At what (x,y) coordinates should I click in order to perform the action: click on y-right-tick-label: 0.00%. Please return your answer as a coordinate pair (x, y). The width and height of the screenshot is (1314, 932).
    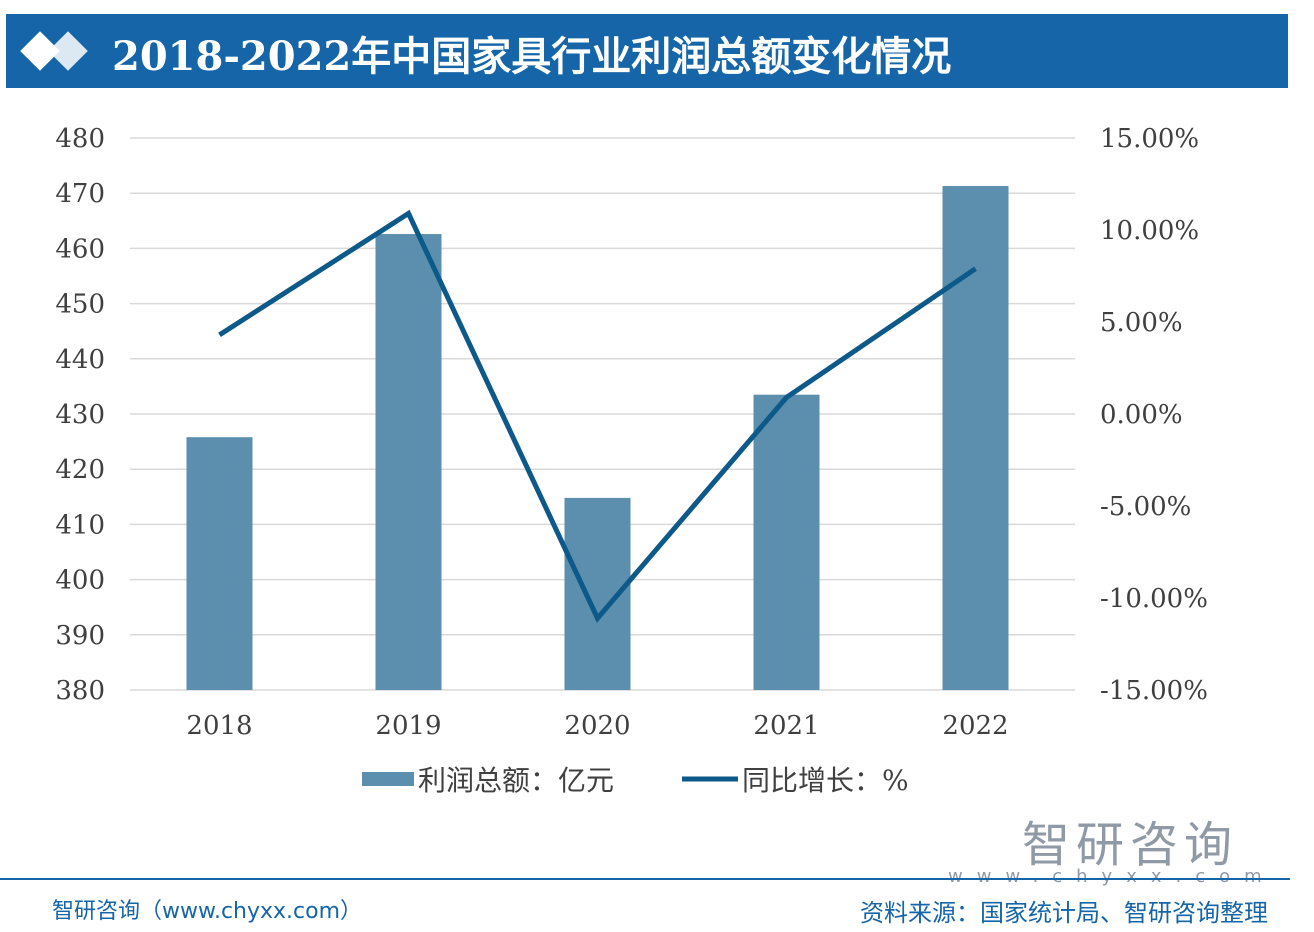
    Looking at the image, I should click on (1141, 415).